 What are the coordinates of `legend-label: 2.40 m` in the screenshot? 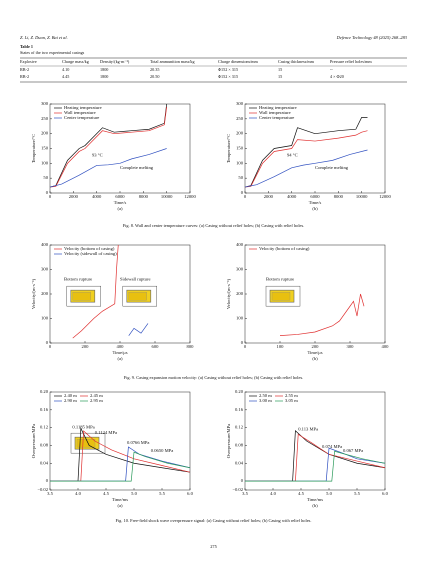 It's located at (70, 395).